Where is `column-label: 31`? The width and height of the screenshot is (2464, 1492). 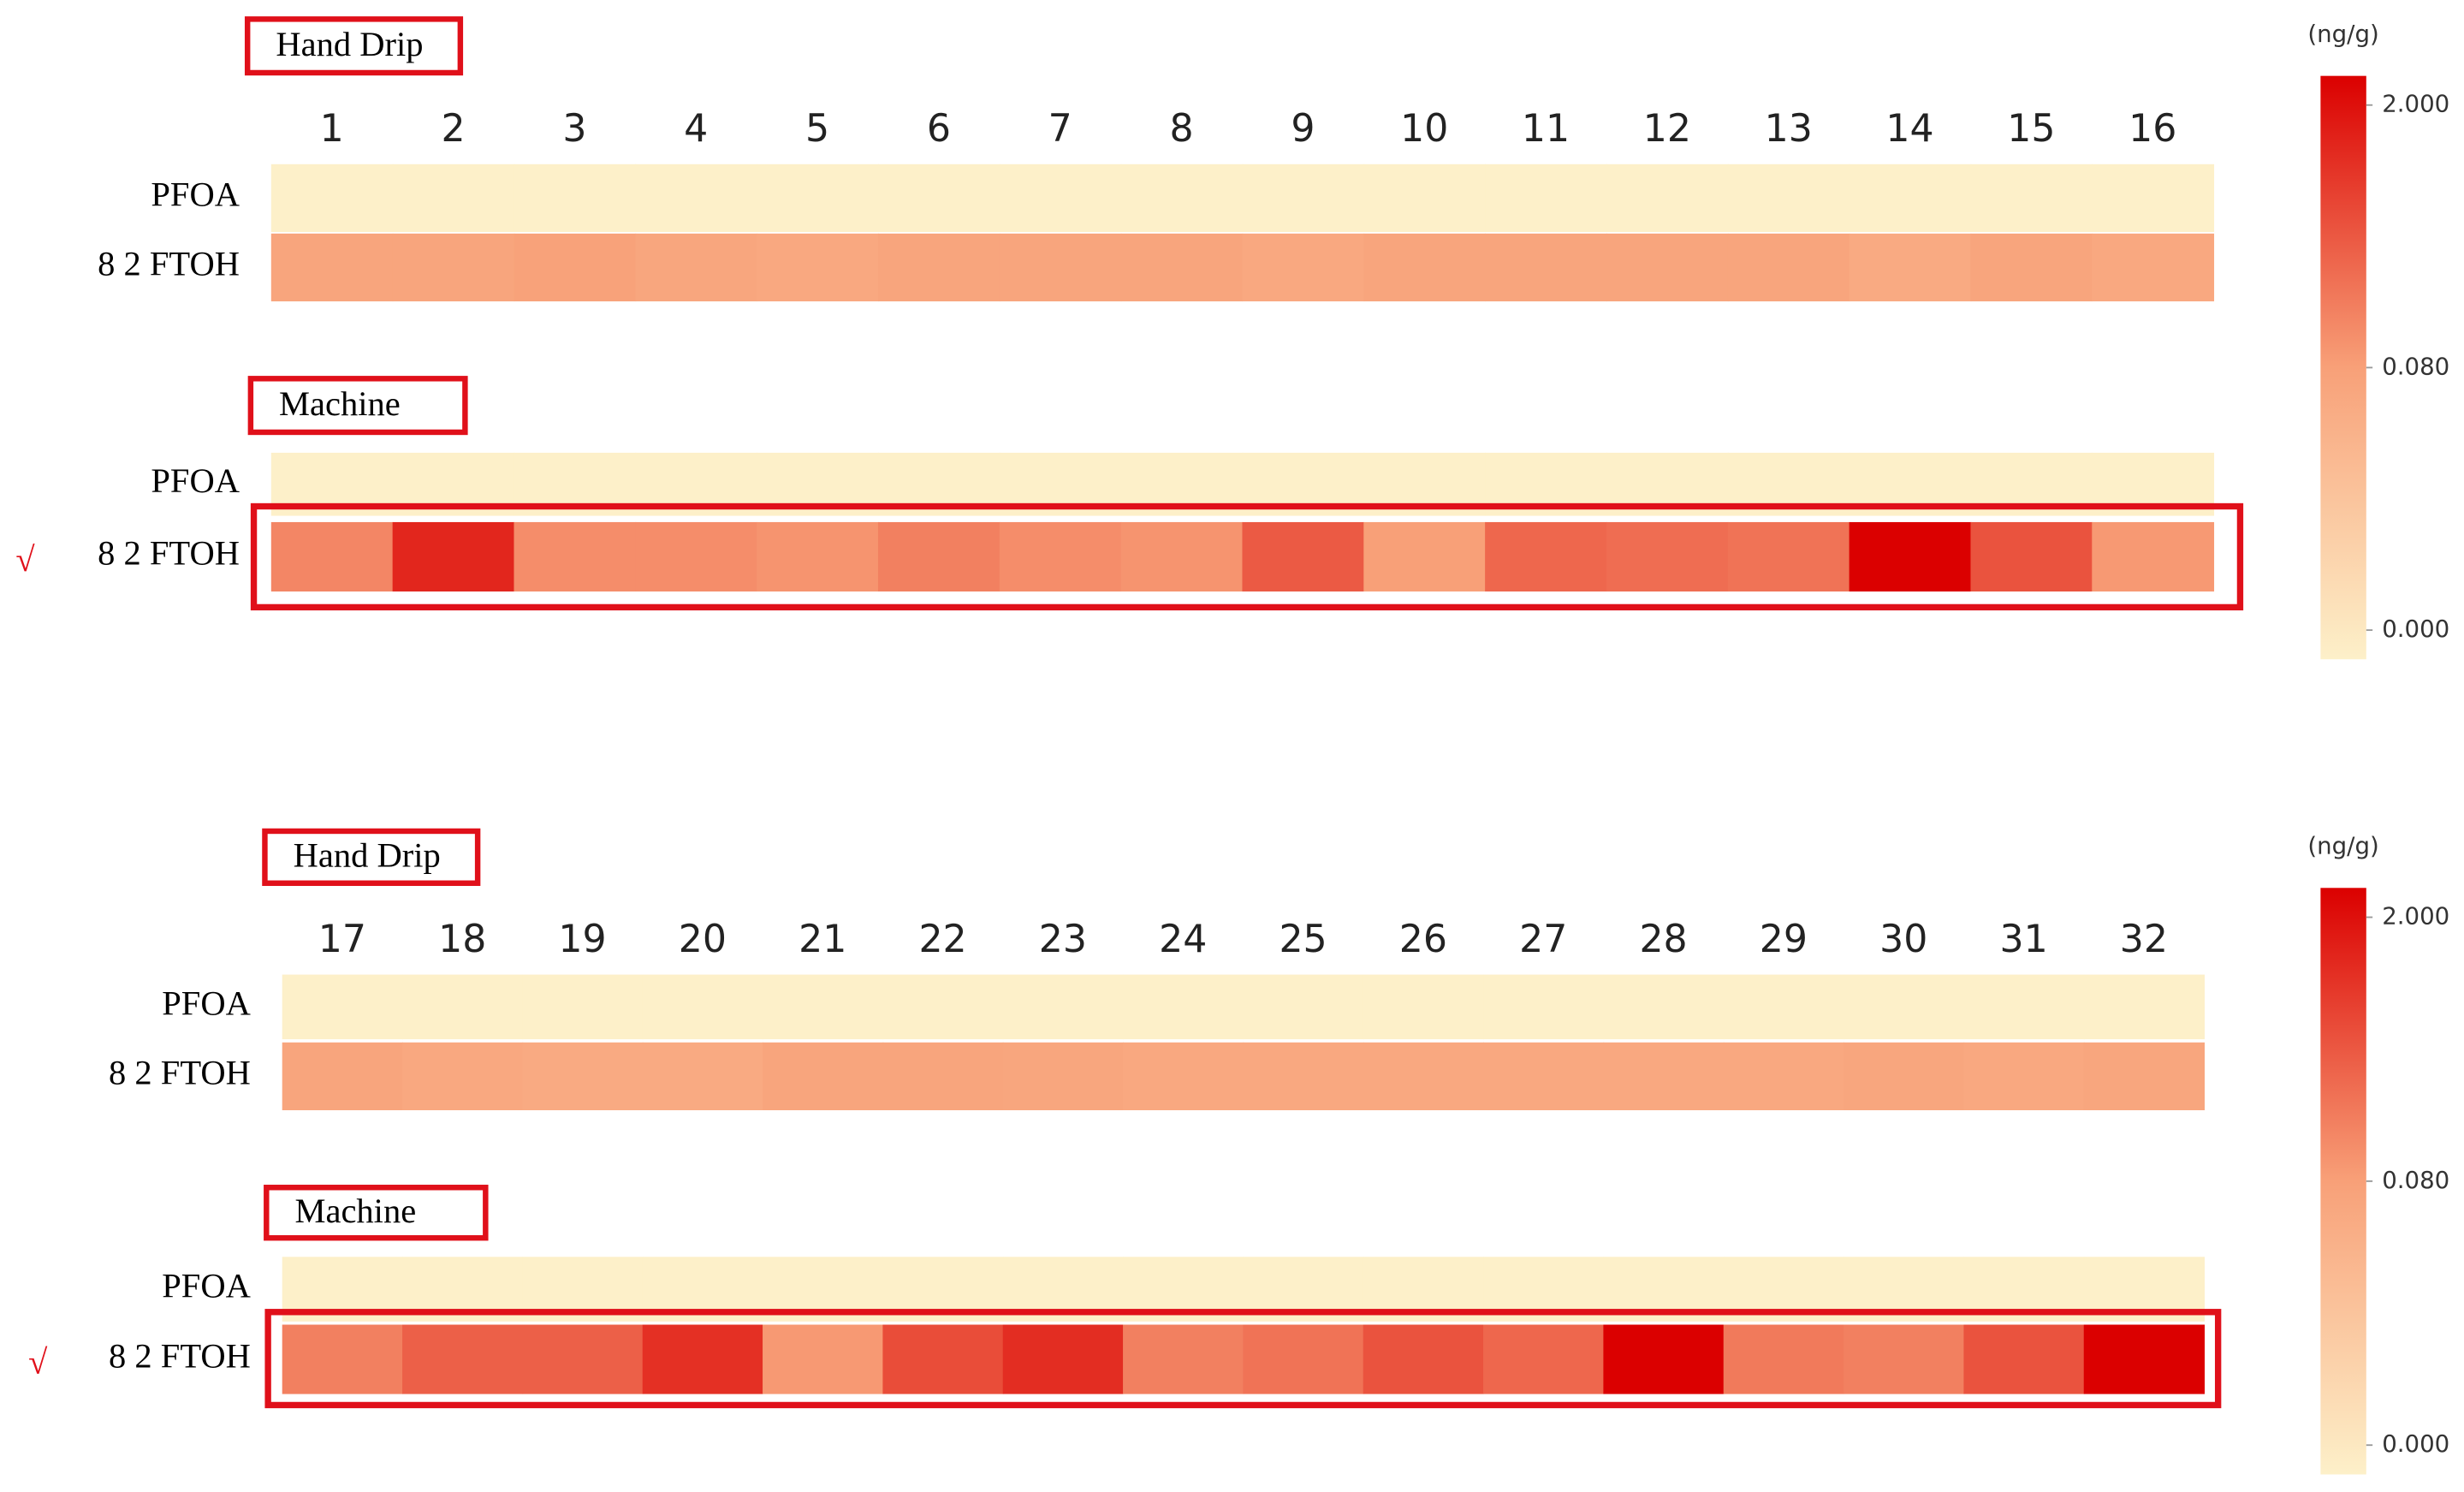 column-label: 31 is located at coordinates (2023, 939).